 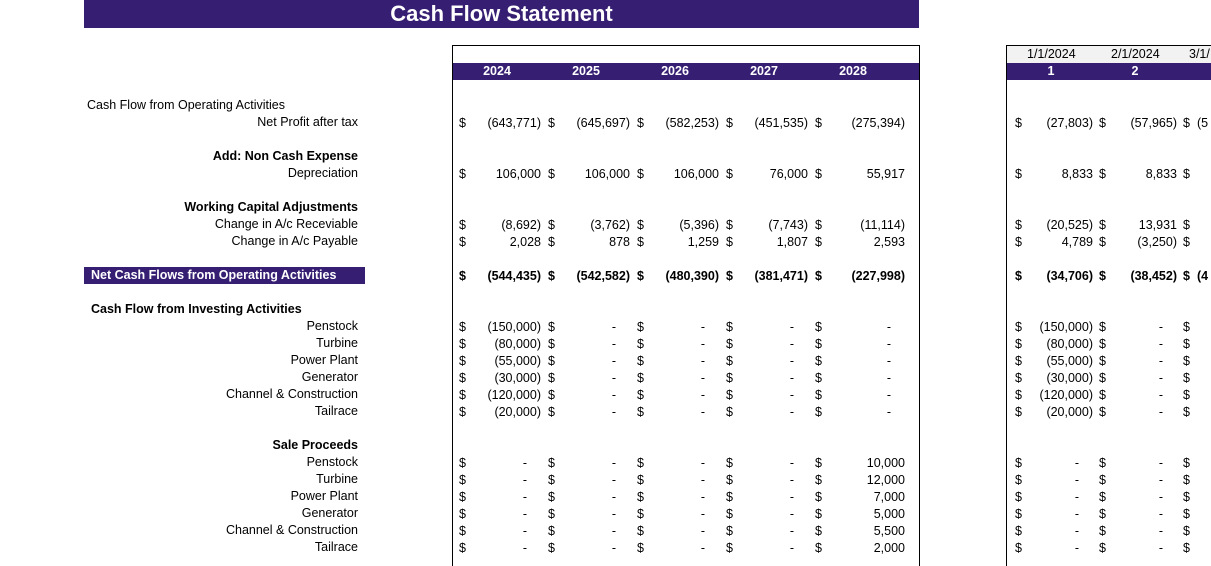 I want to click on cell-value: (38,452), so click(x=1153, y=276).